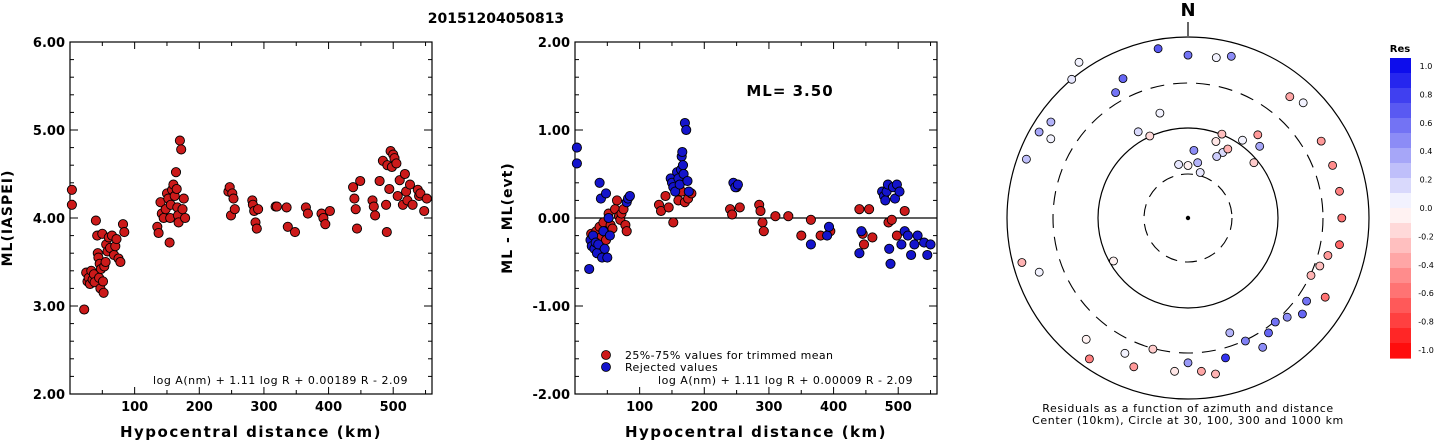 The image size is (1437, 441). What do you see at coordinates (199, 407) in the screenshot?
I see `x-tick-label: 200` at bounding box center [199, 407].